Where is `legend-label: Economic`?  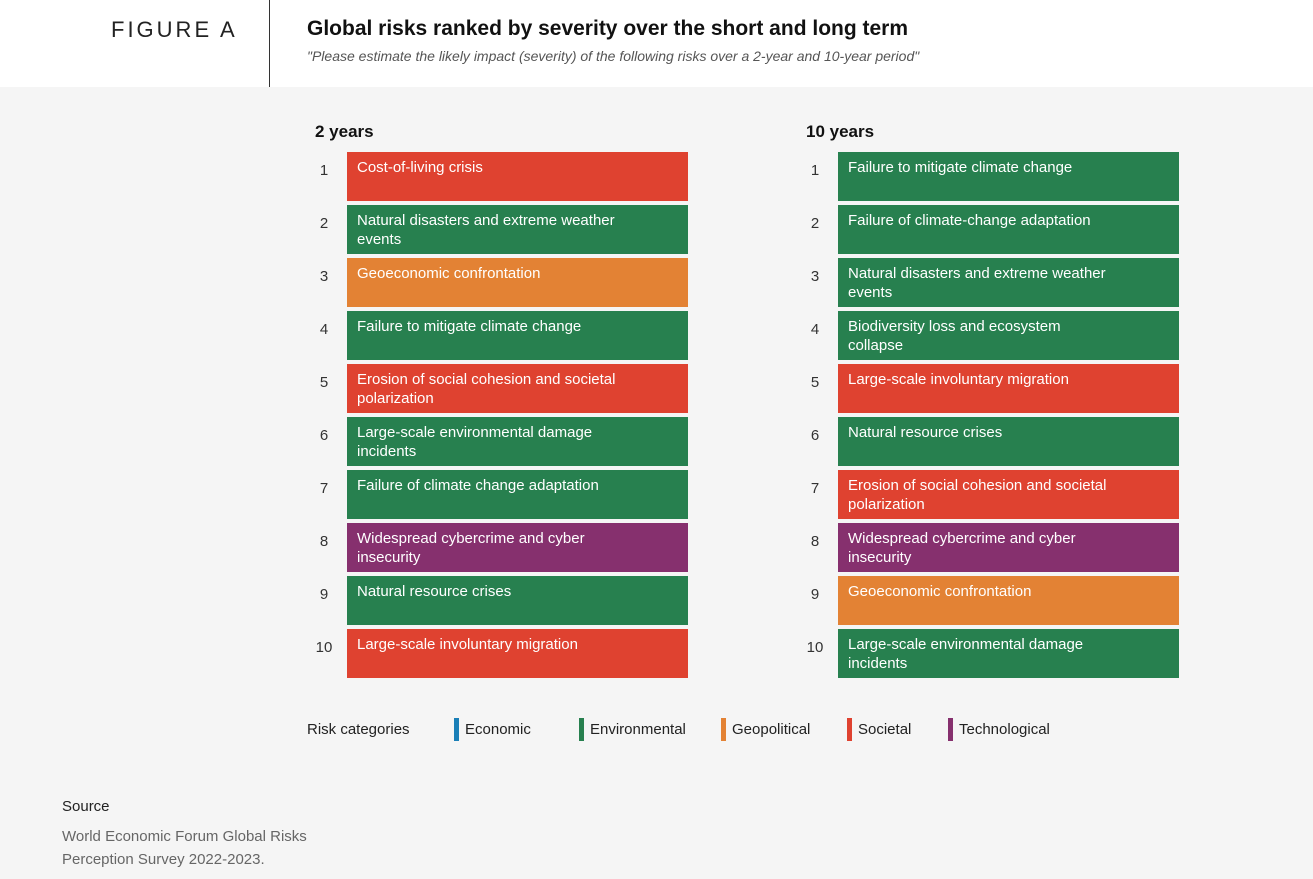 legend-label: Economic is located at coordinates (498, 729).